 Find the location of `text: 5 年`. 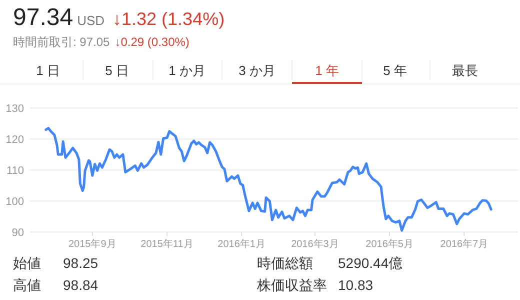

text: 5 年 is located at coordinates (395, 70).